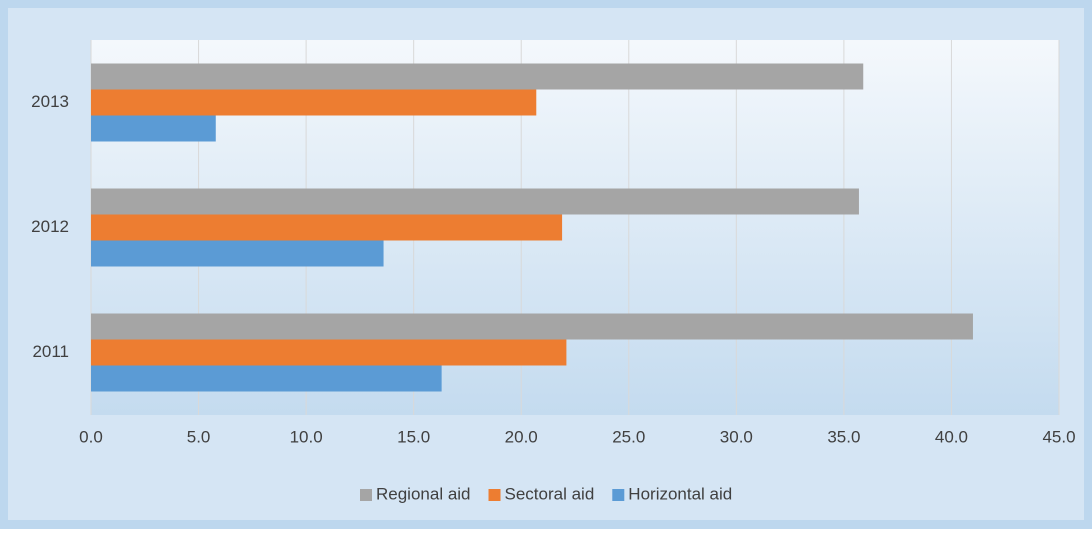 The height and width of the screenshot is (534, 1092). Describe the element at coordinates (736, 436) in the screenshot. I see `x-tick-label: 30.0` at that location.